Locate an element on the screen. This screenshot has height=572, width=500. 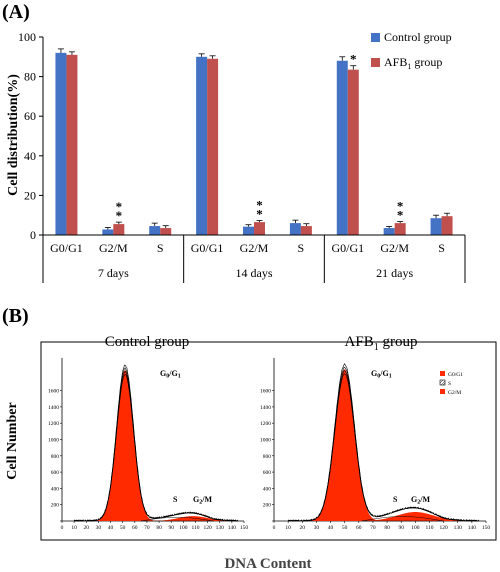
afb1-histogram-title: AFB1 group is located at coordinates (381, 343).